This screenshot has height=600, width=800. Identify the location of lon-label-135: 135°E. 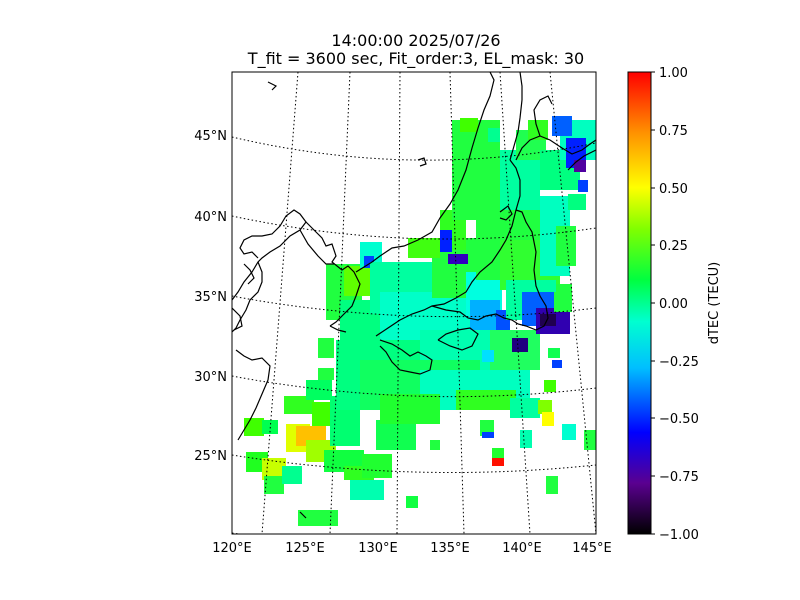
(450, 548).